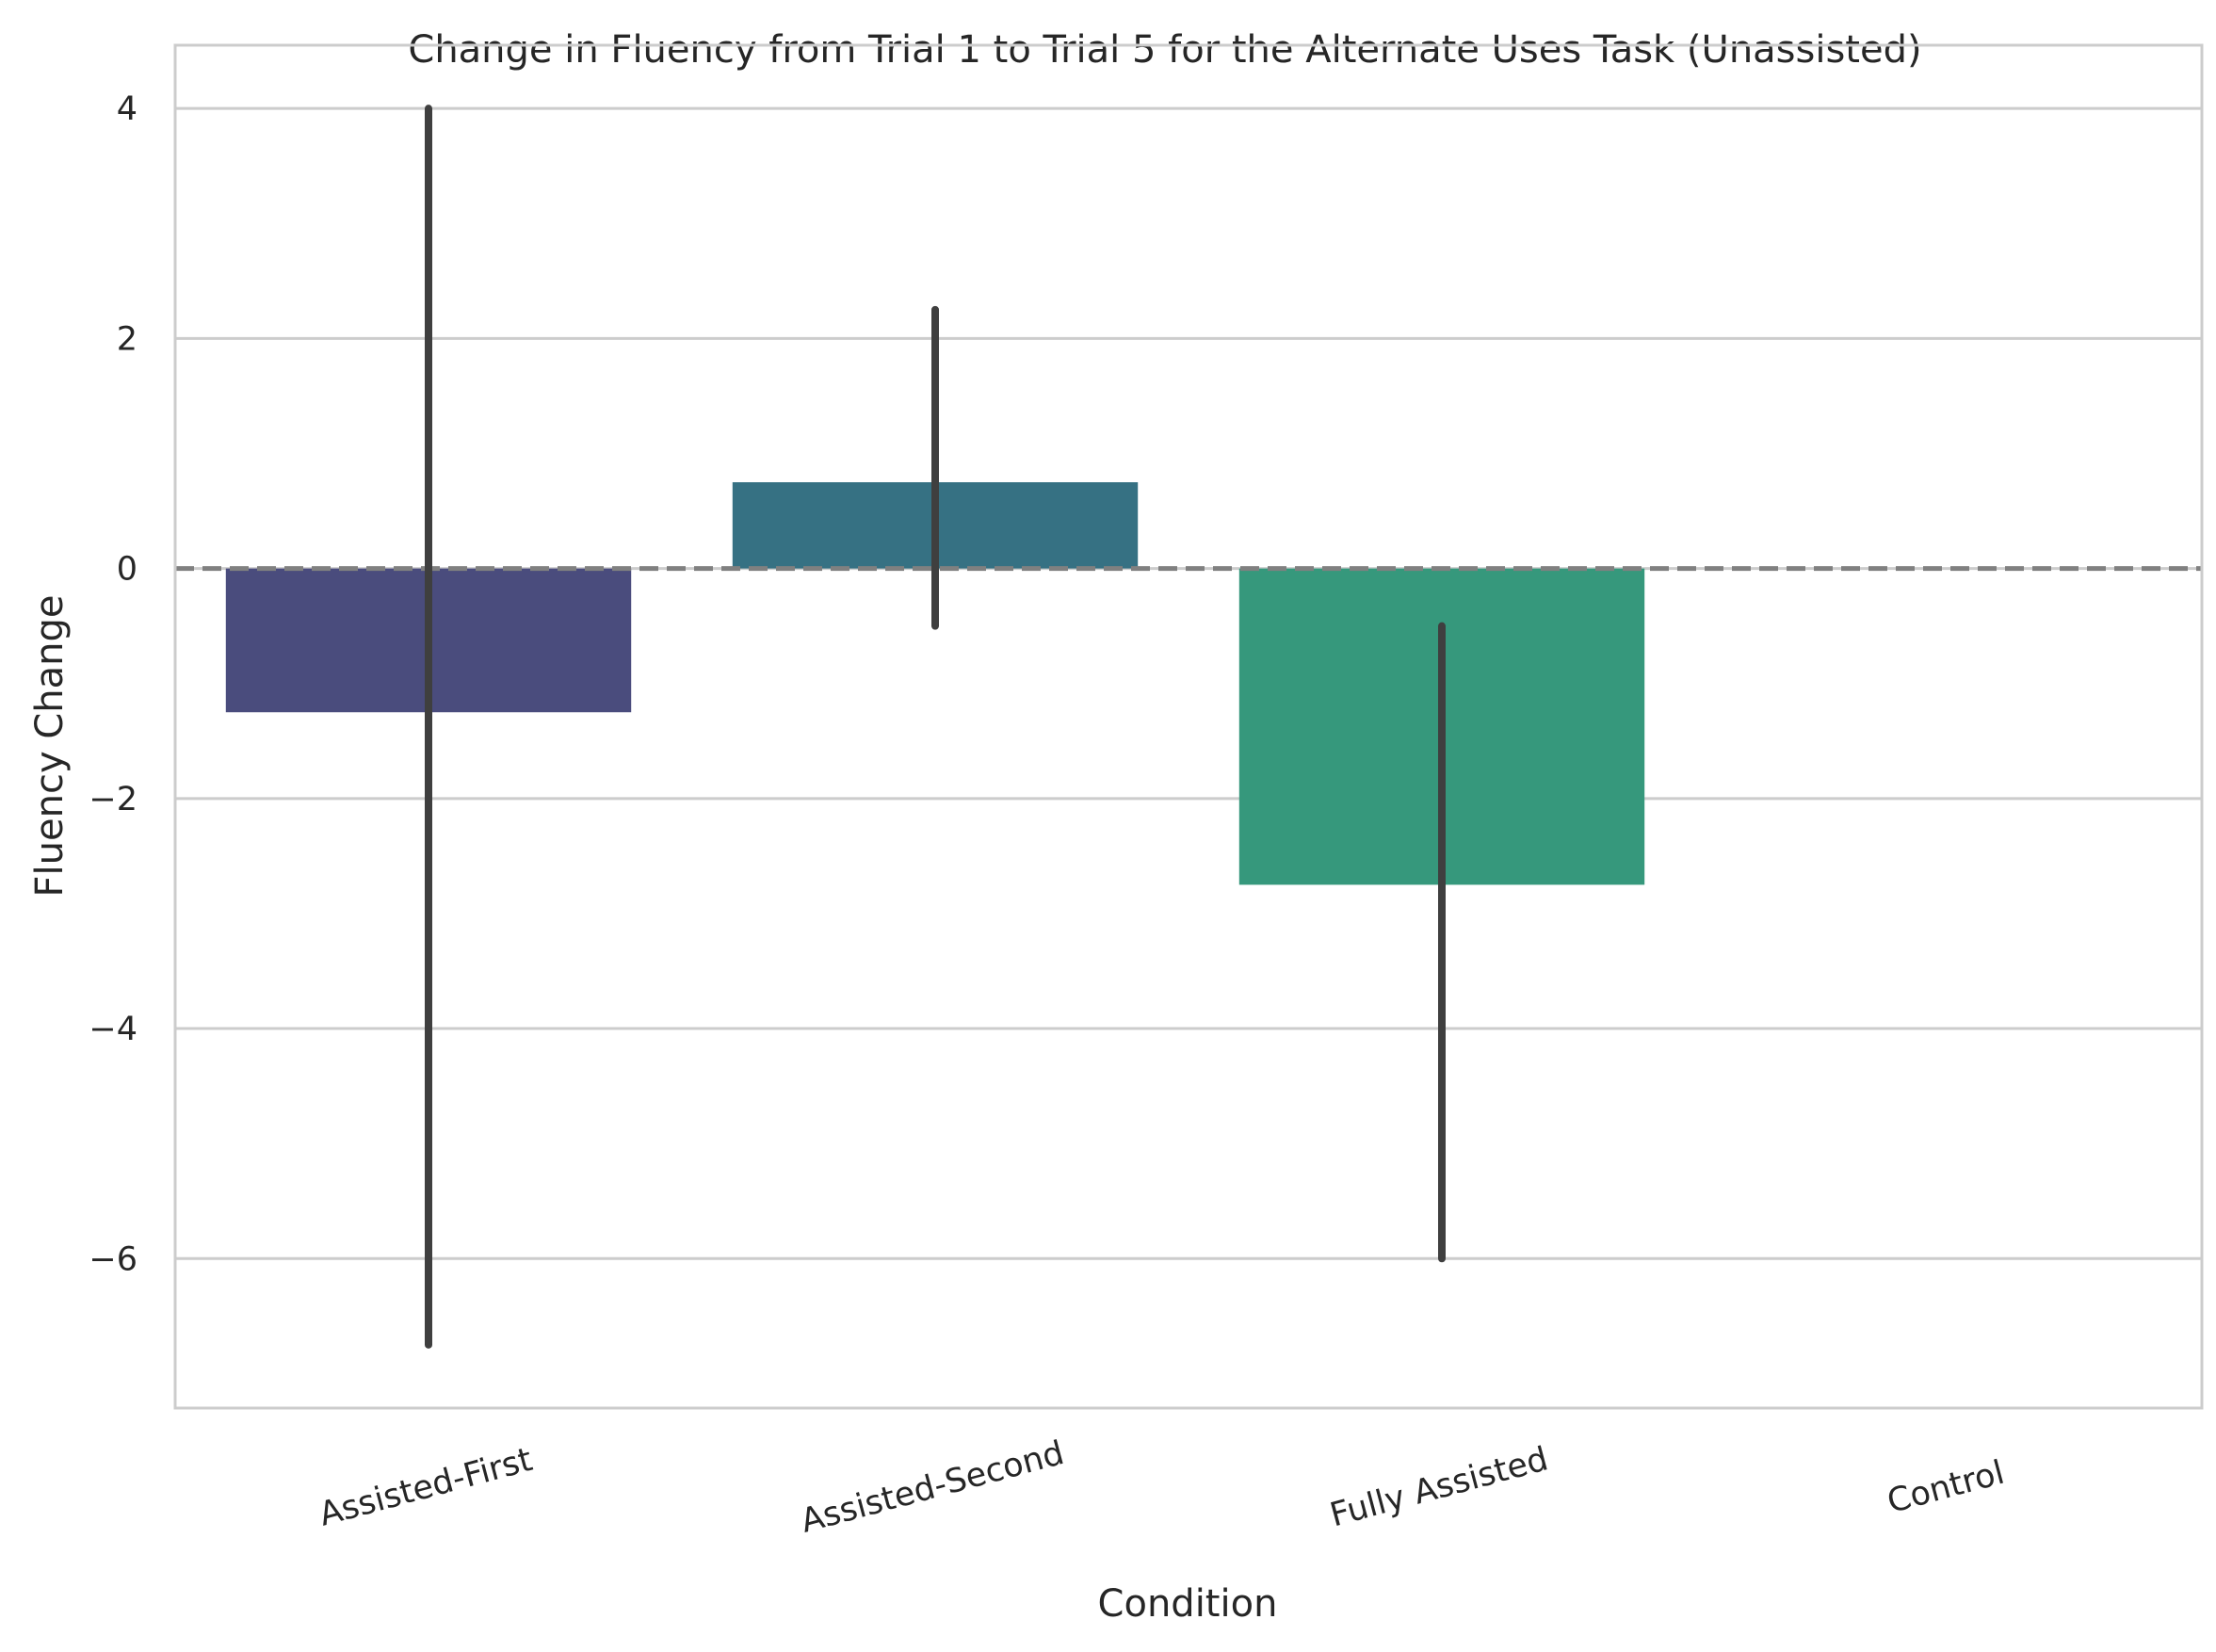  I want to click on y-axis-label: Fluency Change, so click(50, 746).